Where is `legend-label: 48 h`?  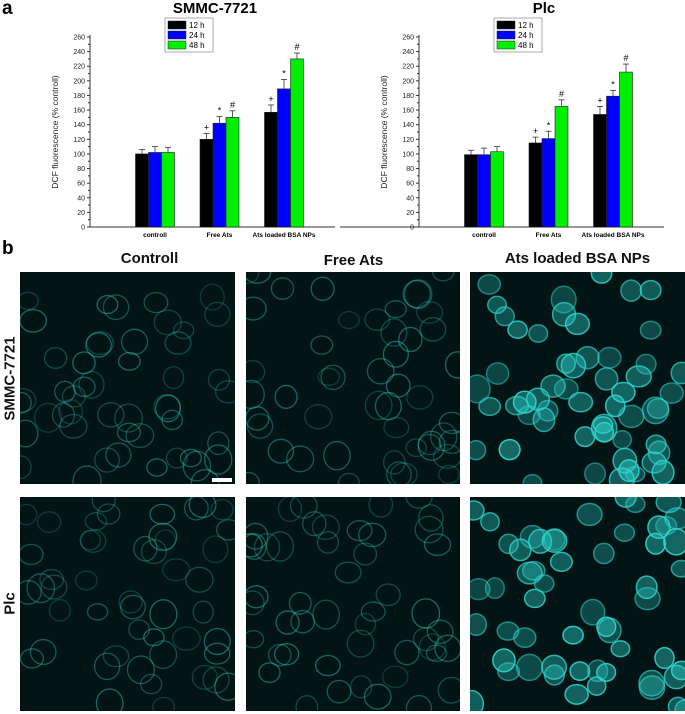
legend-label: 48 h is located at coordinates (526, 45).